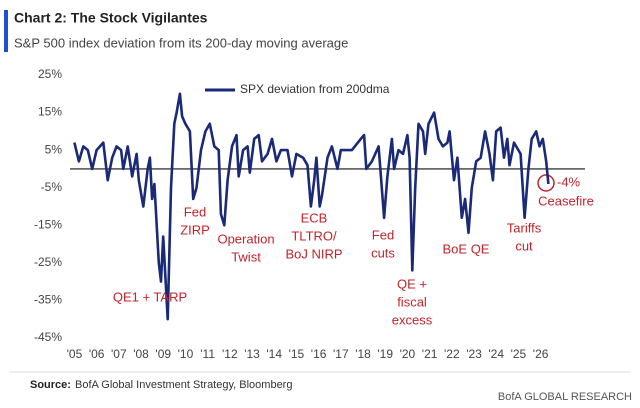  Describe the element at coordinates (252, 354) in the screenshot. I see `x-tick-label: '13` at that location.